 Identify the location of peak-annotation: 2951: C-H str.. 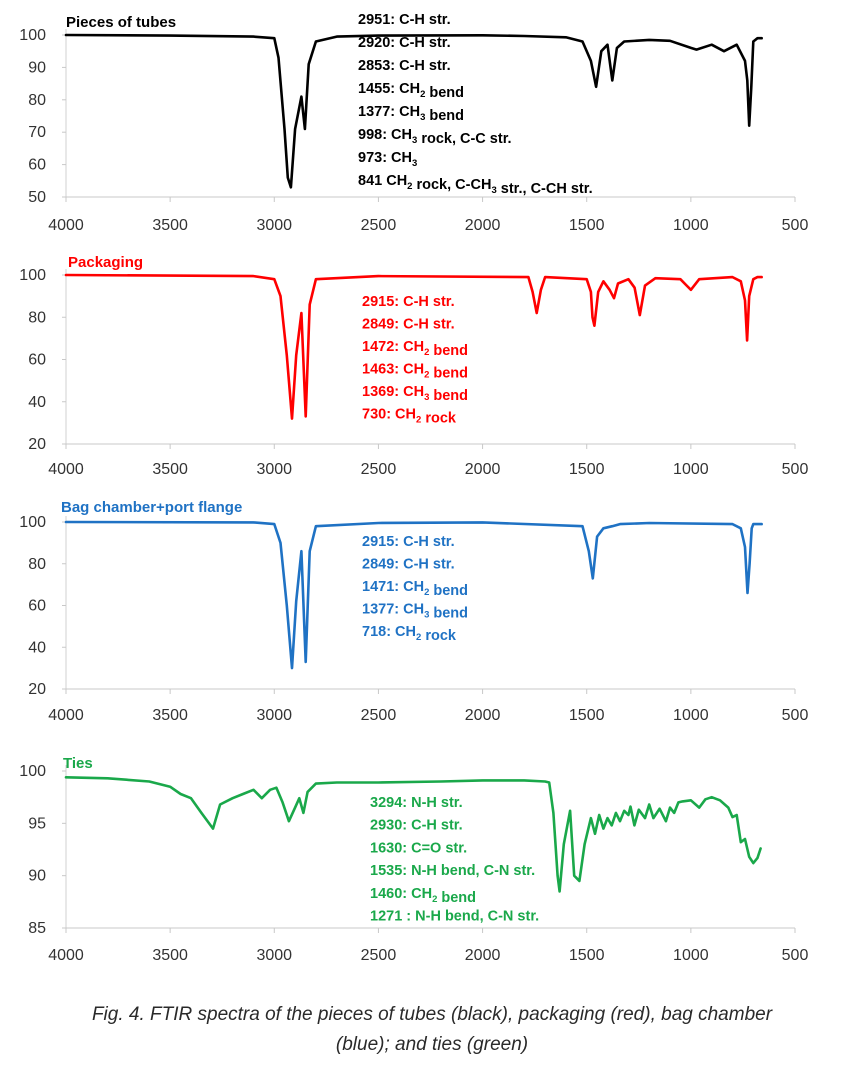
(404, 20).